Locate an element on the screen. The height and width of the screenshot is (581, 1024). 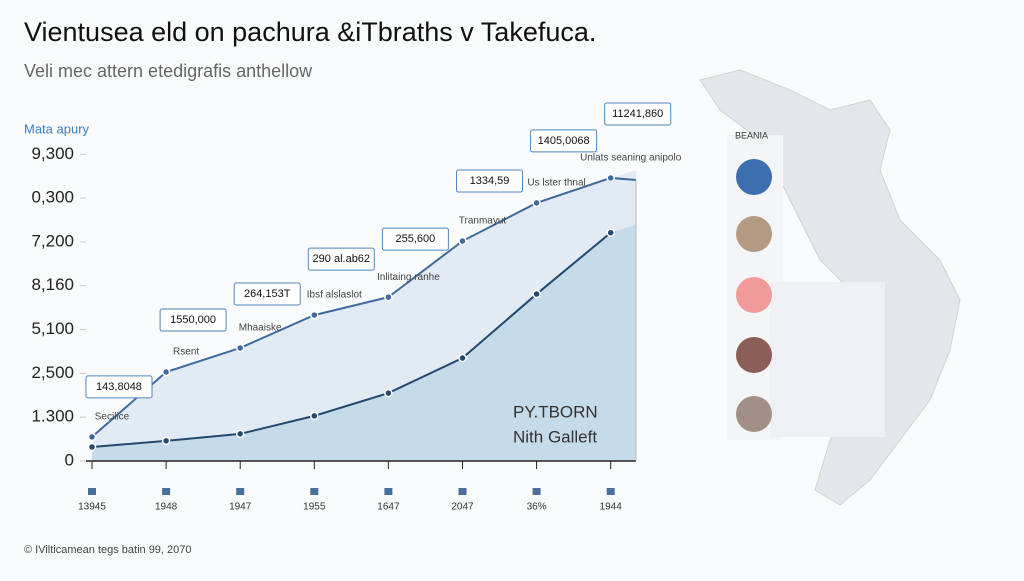
callout-note: Secilice is located at coordinates (112, 417).